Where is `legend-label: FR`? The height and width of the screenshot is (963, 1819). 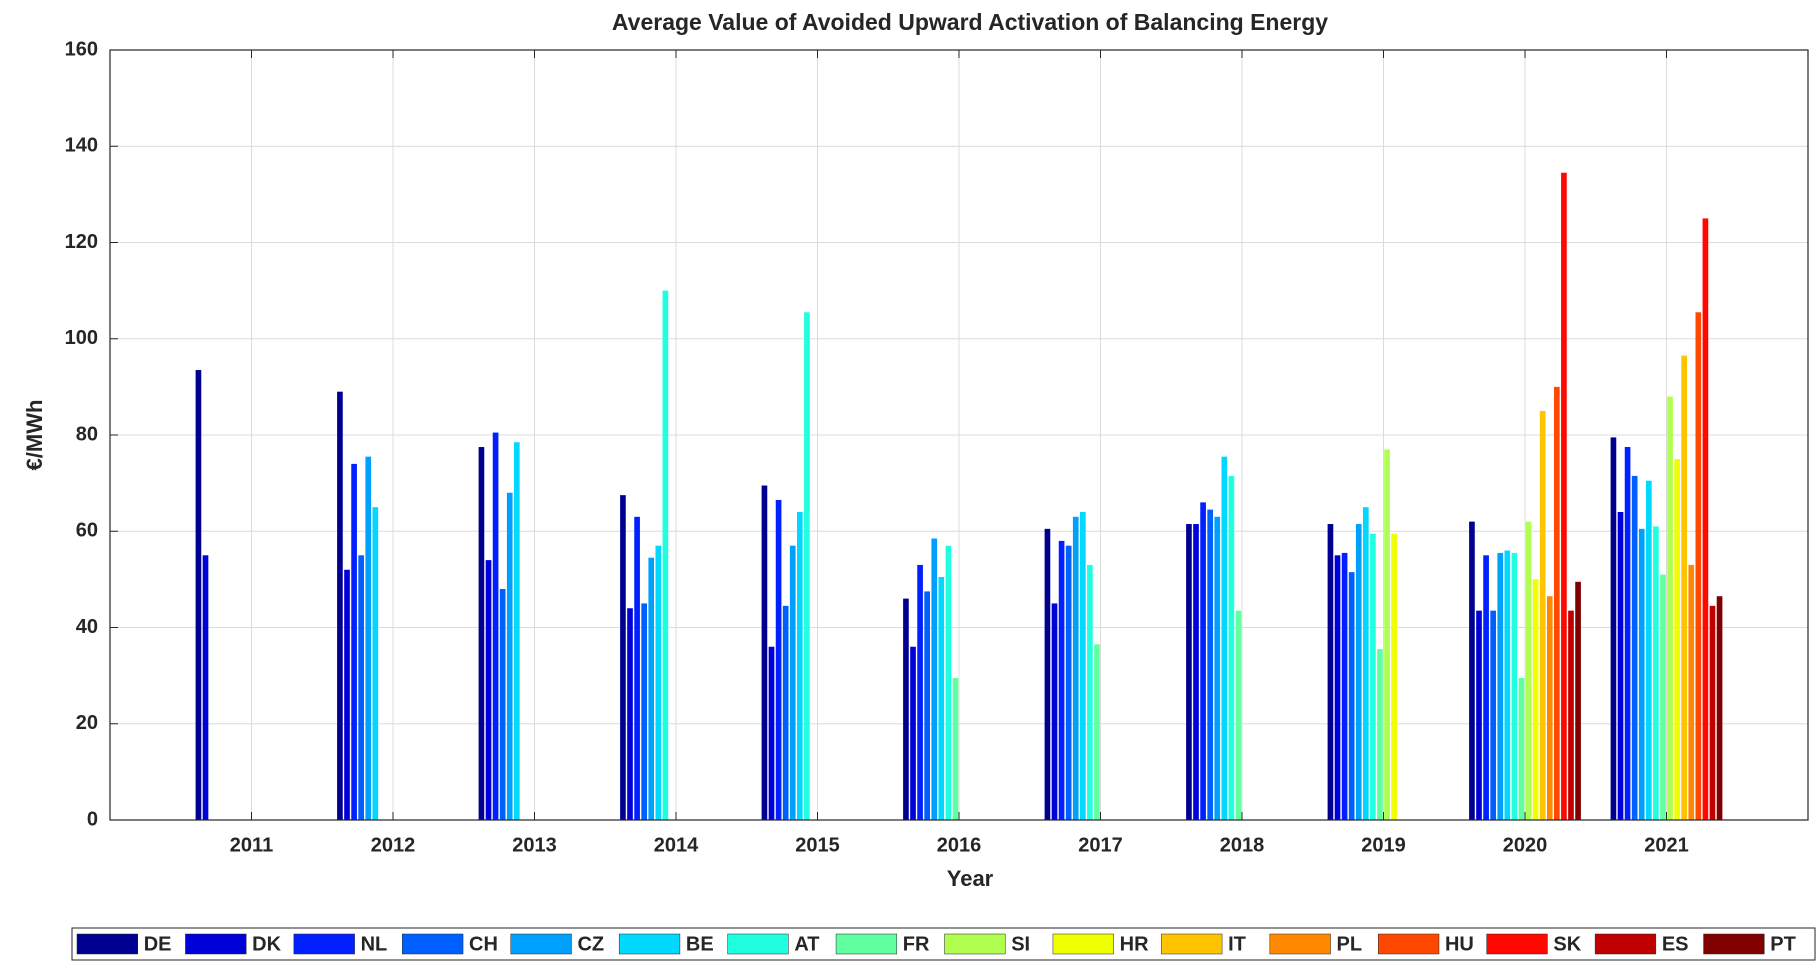
legend-label: FR is located at coordinates (916, 944).